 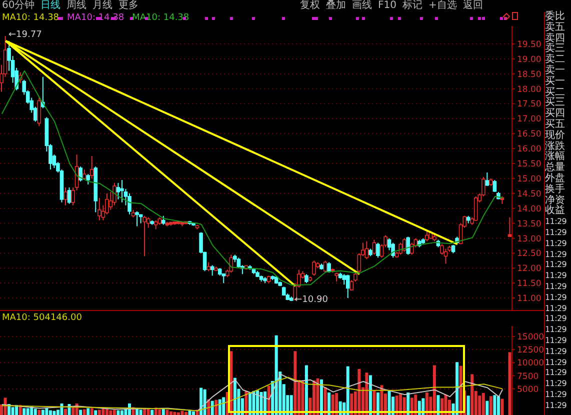 What do you see at coordinates (555, 114) in the screenshot?
I see `text: 买四` at bounding box center [555, 114].